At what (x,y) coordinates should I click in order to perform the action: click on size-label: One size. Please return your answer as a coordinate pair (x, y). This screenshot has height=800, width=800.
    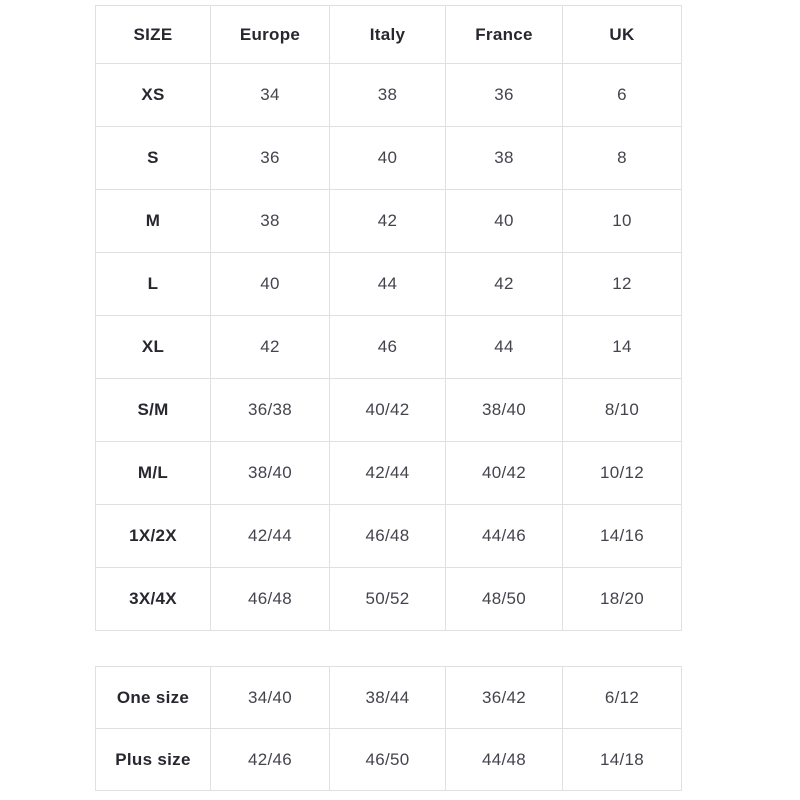
    Looking at the image, I should click on (153, 697).